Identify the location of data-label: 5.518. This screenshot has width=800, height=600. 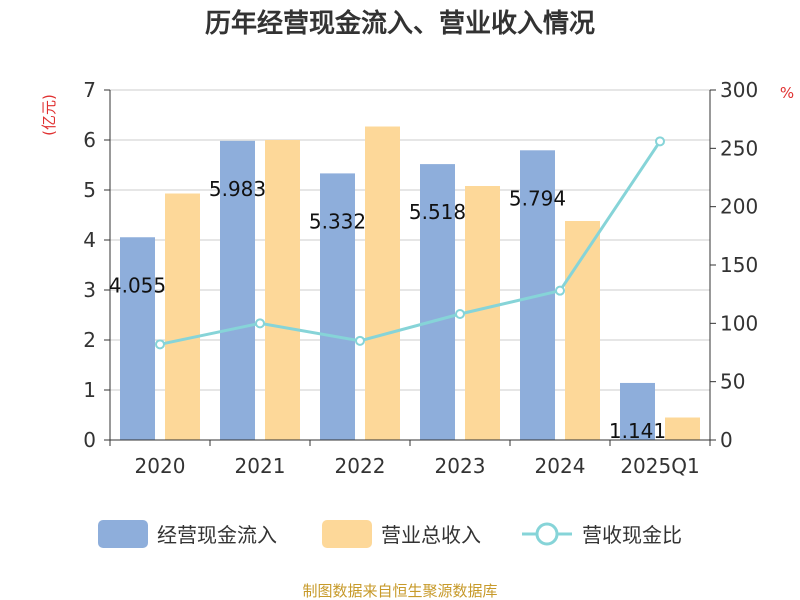
(437, 212).